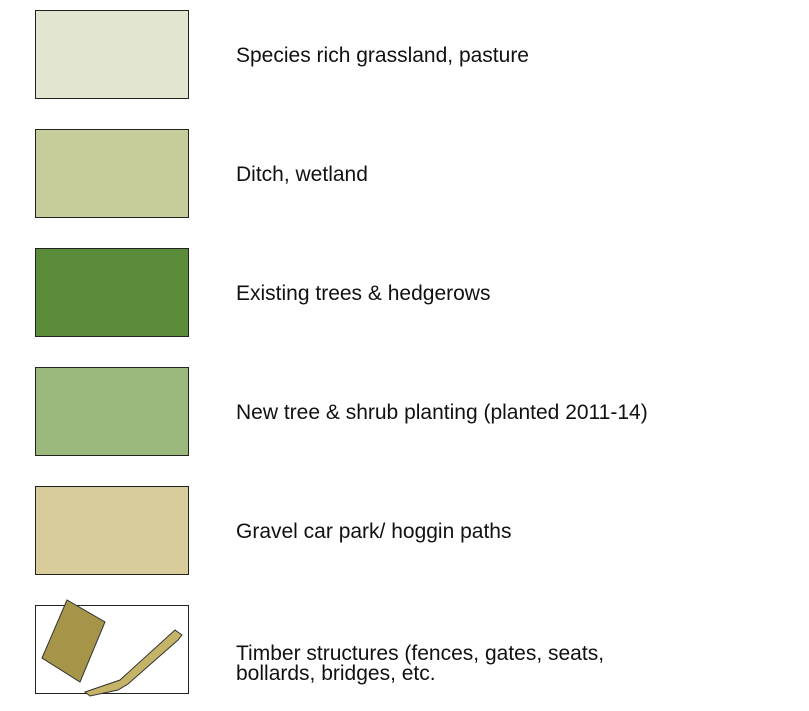  I want to click on timber-rail, so click(133, 663).